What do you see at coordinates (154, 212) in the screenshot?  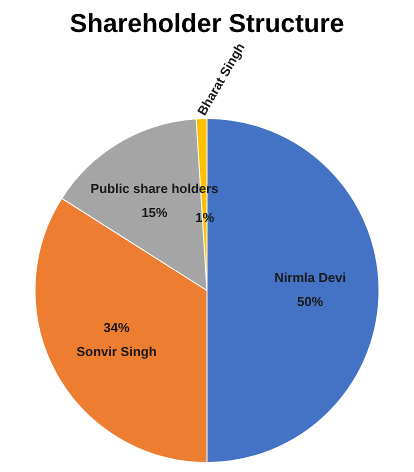 I see `data-label: 15%` at bounding box center [154, 212].